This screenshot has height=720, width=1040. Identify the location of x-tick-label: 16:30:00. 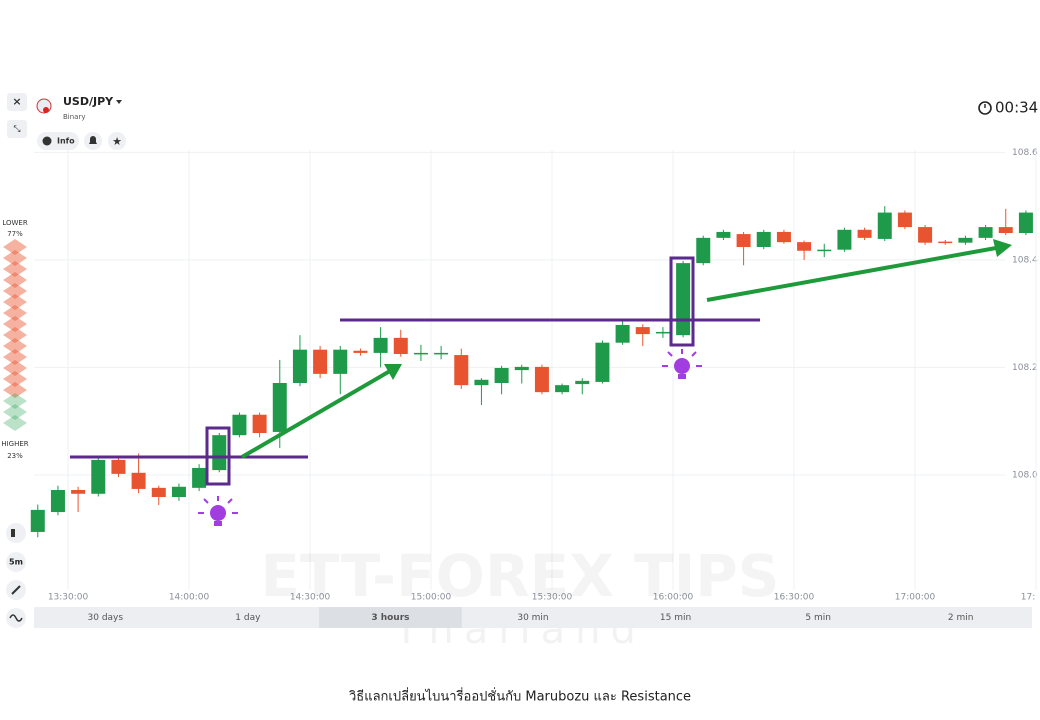
(794, 598).